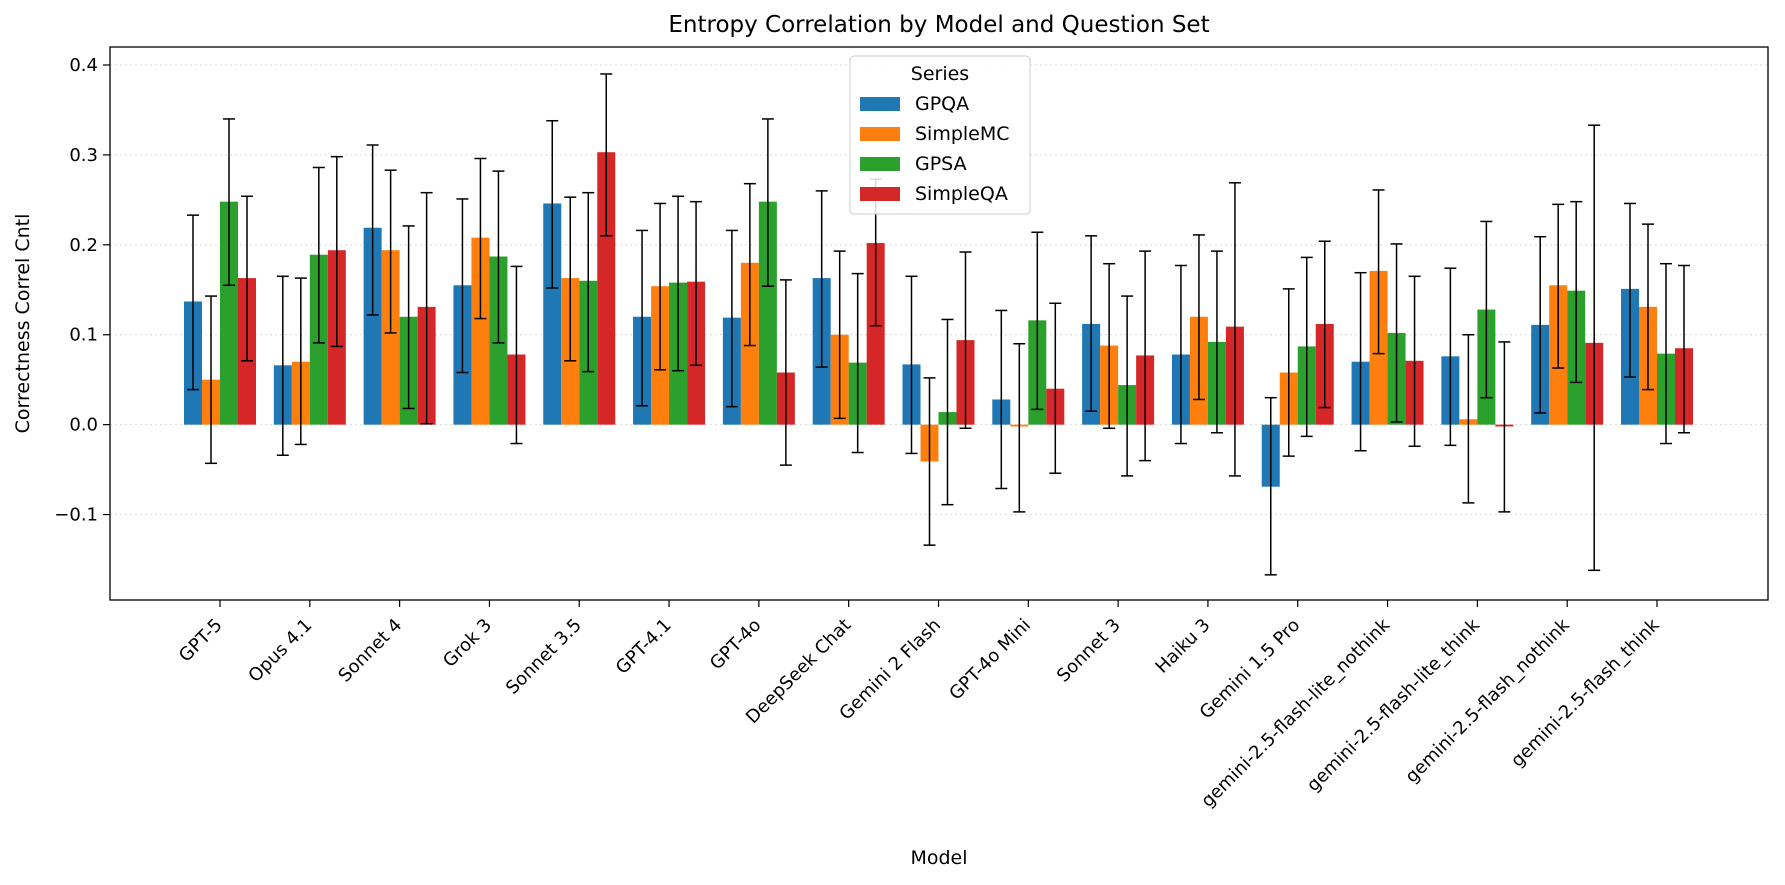 The width and height of the screenshot is (1785, 885). I want to click on legend-label-gpsa: GPSA, so click(941, 164).